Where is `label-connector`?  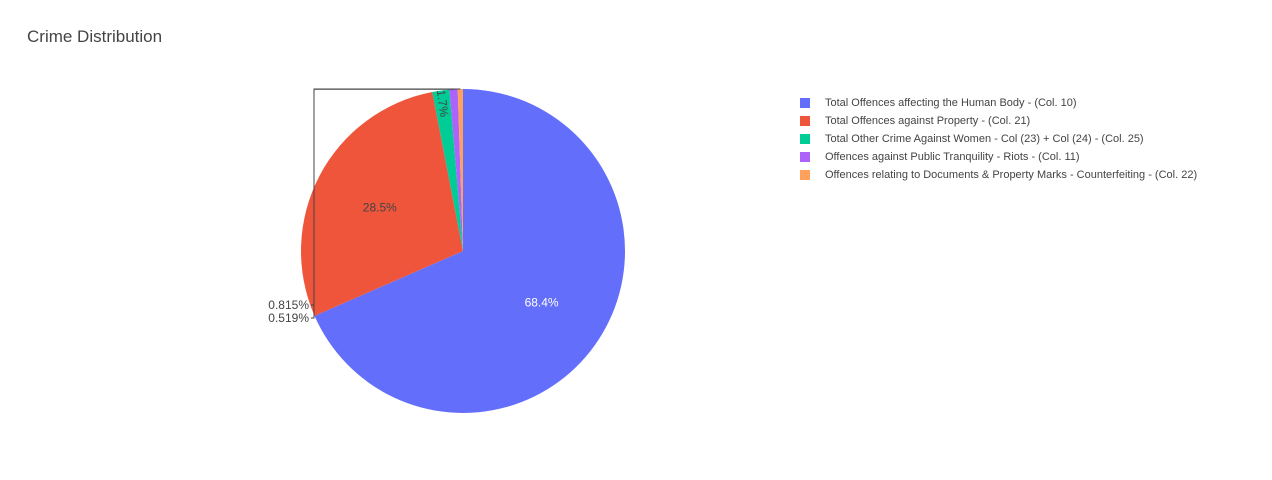
label-connector is located at coordinates (386, 203).